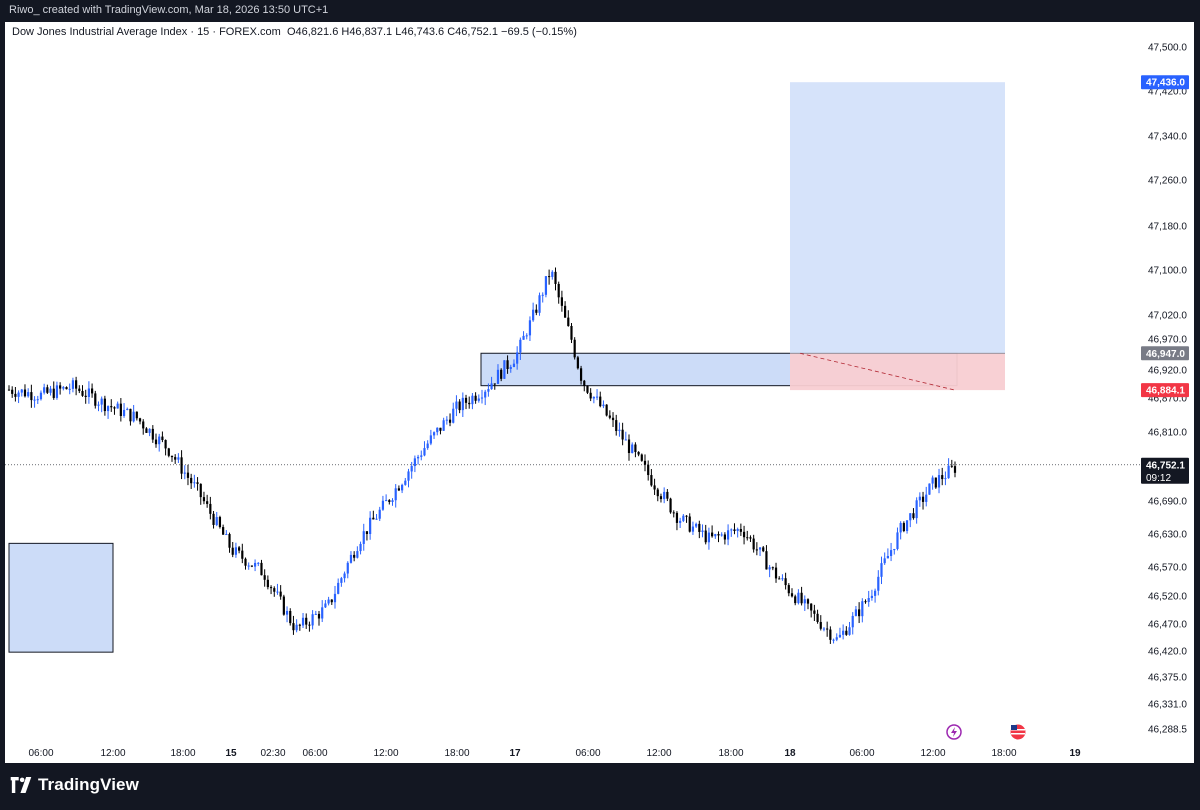 The width and height of the screenshot is (1200, 810). What do you see at coordinates (539, 32) in the screenshot?
I see `price-change: −69.5 (−0.15%)` at bounding box center [539, 32].